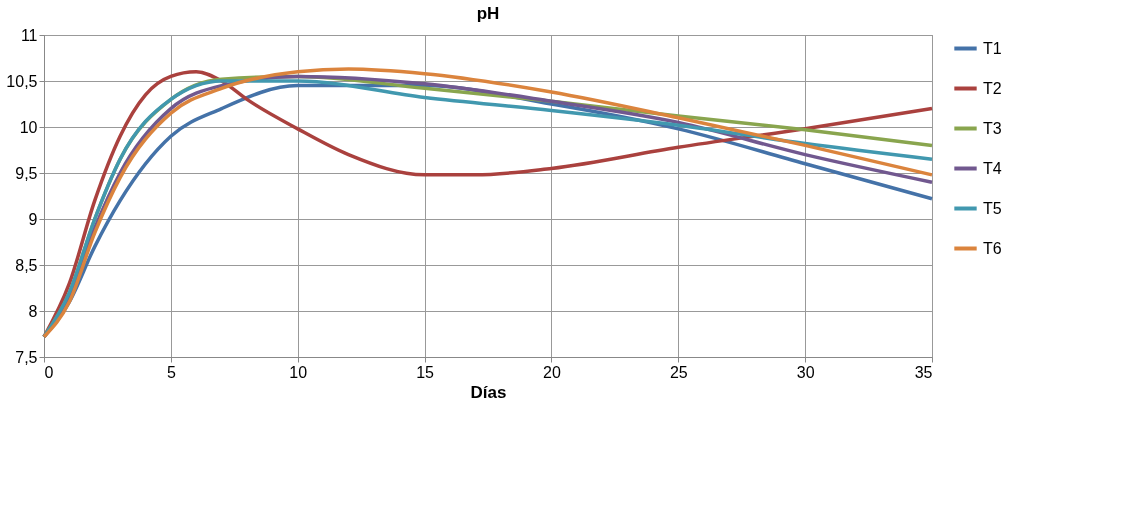 The height and width of the screenshot is (530, 1131). I want to click on y-tick-label: 8,5, so click(26, 265).